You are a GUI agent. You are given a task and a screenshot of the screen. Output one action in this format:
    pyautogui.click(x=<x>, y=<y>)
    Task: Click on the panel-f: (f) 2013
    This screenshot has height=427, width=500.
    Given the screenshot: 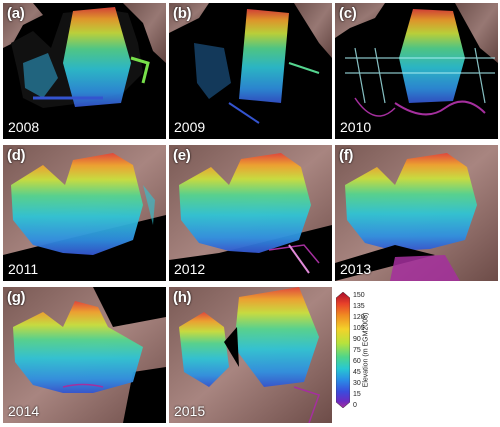 What is the action you would take?
    pyautogui.click(x=416, y=213)
    